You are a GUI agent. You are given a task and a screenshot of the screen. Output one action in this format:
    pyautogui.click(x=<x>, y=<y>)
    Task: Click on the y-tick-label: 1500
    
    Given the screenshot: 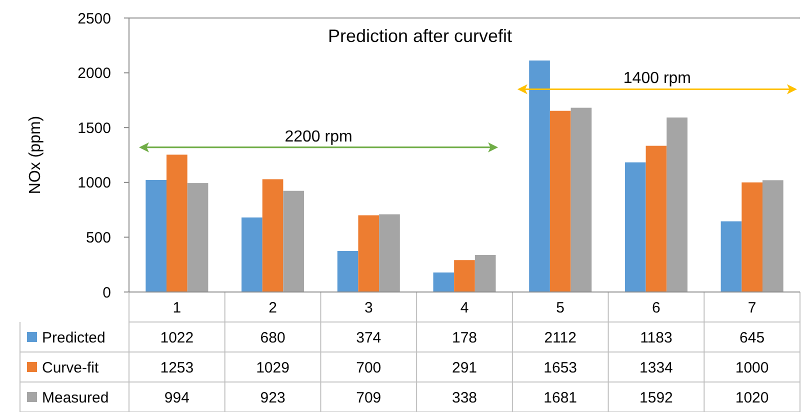 What is the action you would take?
    pyautogui.click(x=94, y=128)
    